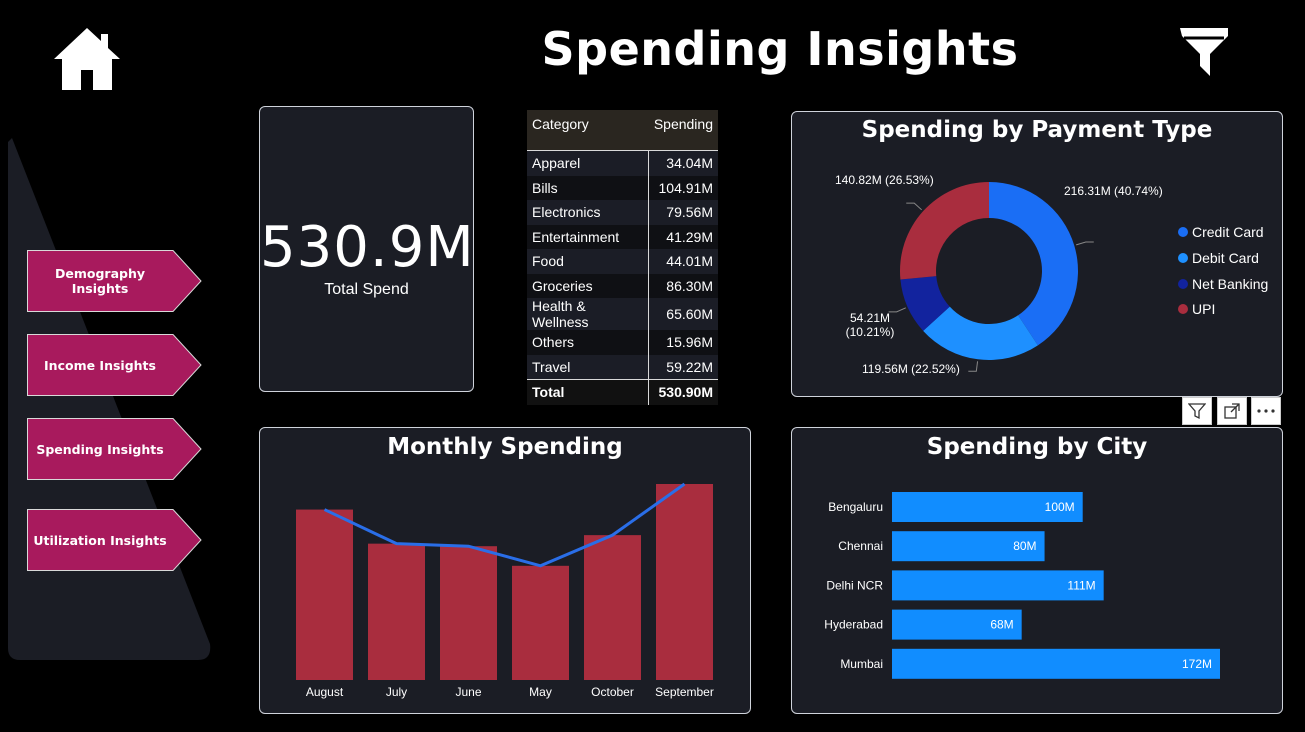 The image size is (1305, 732). What do you see at coordinates (980, 333) in the screenshot?
I see `donut-slice-debit-card` at bounding box center [980, 333].